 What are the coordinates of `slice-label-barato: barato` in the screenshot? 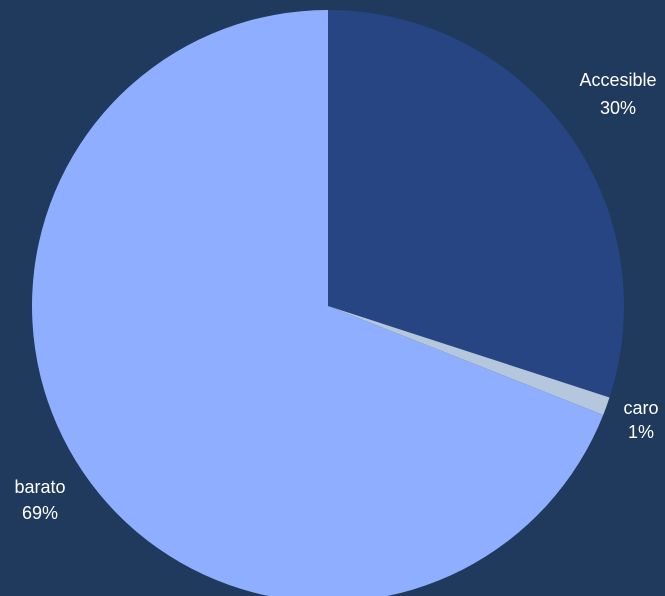 It's located at (39, 487).